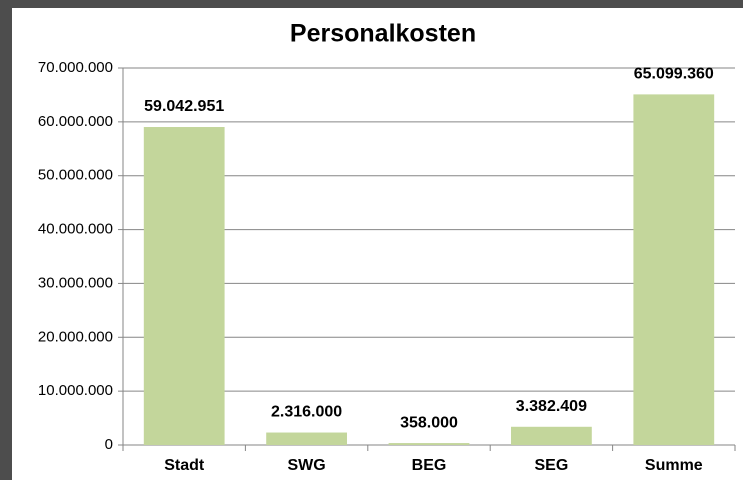 This screenshot has height=480, width=743. Describe the element at coordinates (109, 444) in the screenshot. I see `y-tick-label: 0` at that location.